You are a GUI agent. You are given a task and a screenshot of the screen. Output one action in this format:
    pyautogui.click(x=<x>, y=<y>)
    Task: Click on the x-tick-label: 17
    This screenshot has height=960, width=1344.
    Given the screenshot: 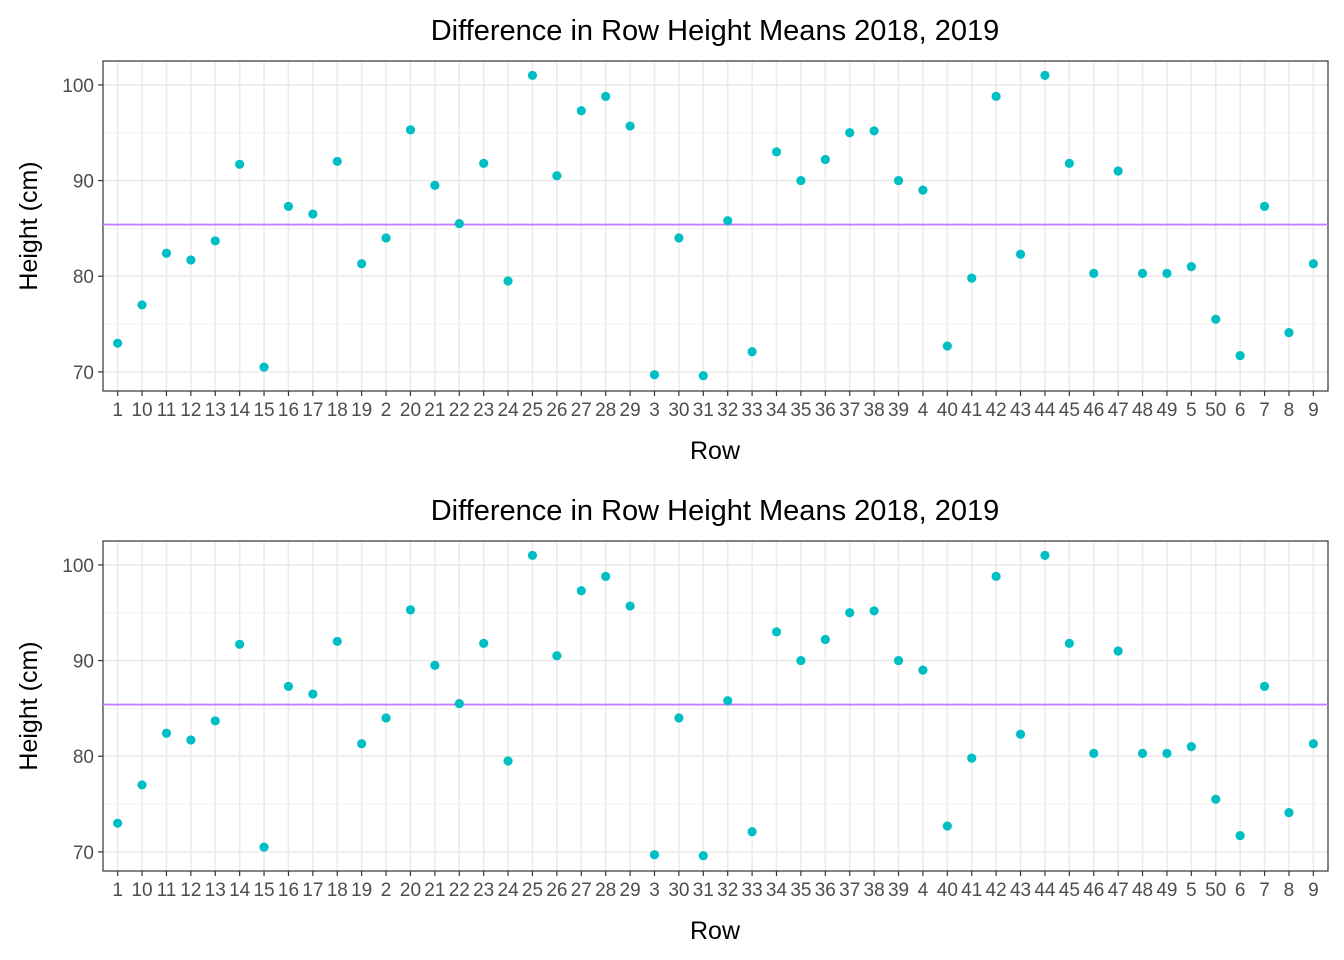 What is the action you would take?
    pyautogui.click(x=312, y=410)
    